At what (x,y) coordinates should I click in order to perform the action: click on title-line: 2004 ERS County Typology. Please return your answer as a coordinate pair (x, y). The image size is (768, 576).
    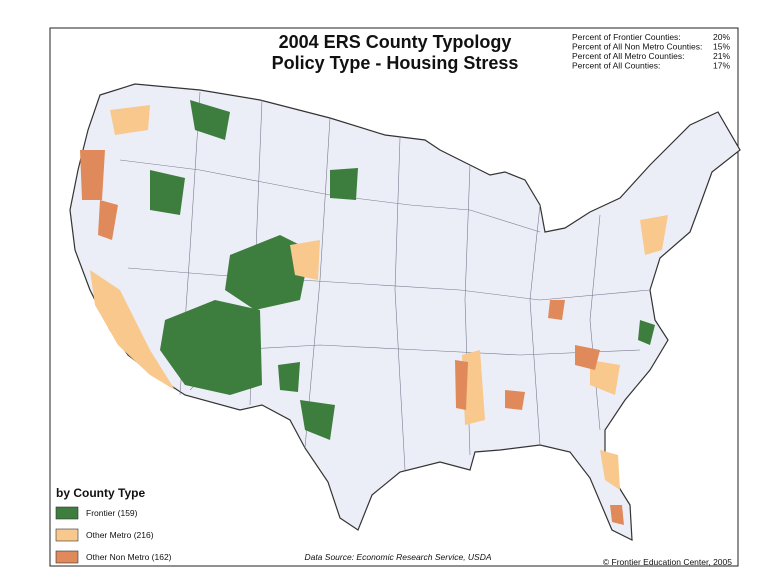
    Looking at the image, I should click on (395, 42).